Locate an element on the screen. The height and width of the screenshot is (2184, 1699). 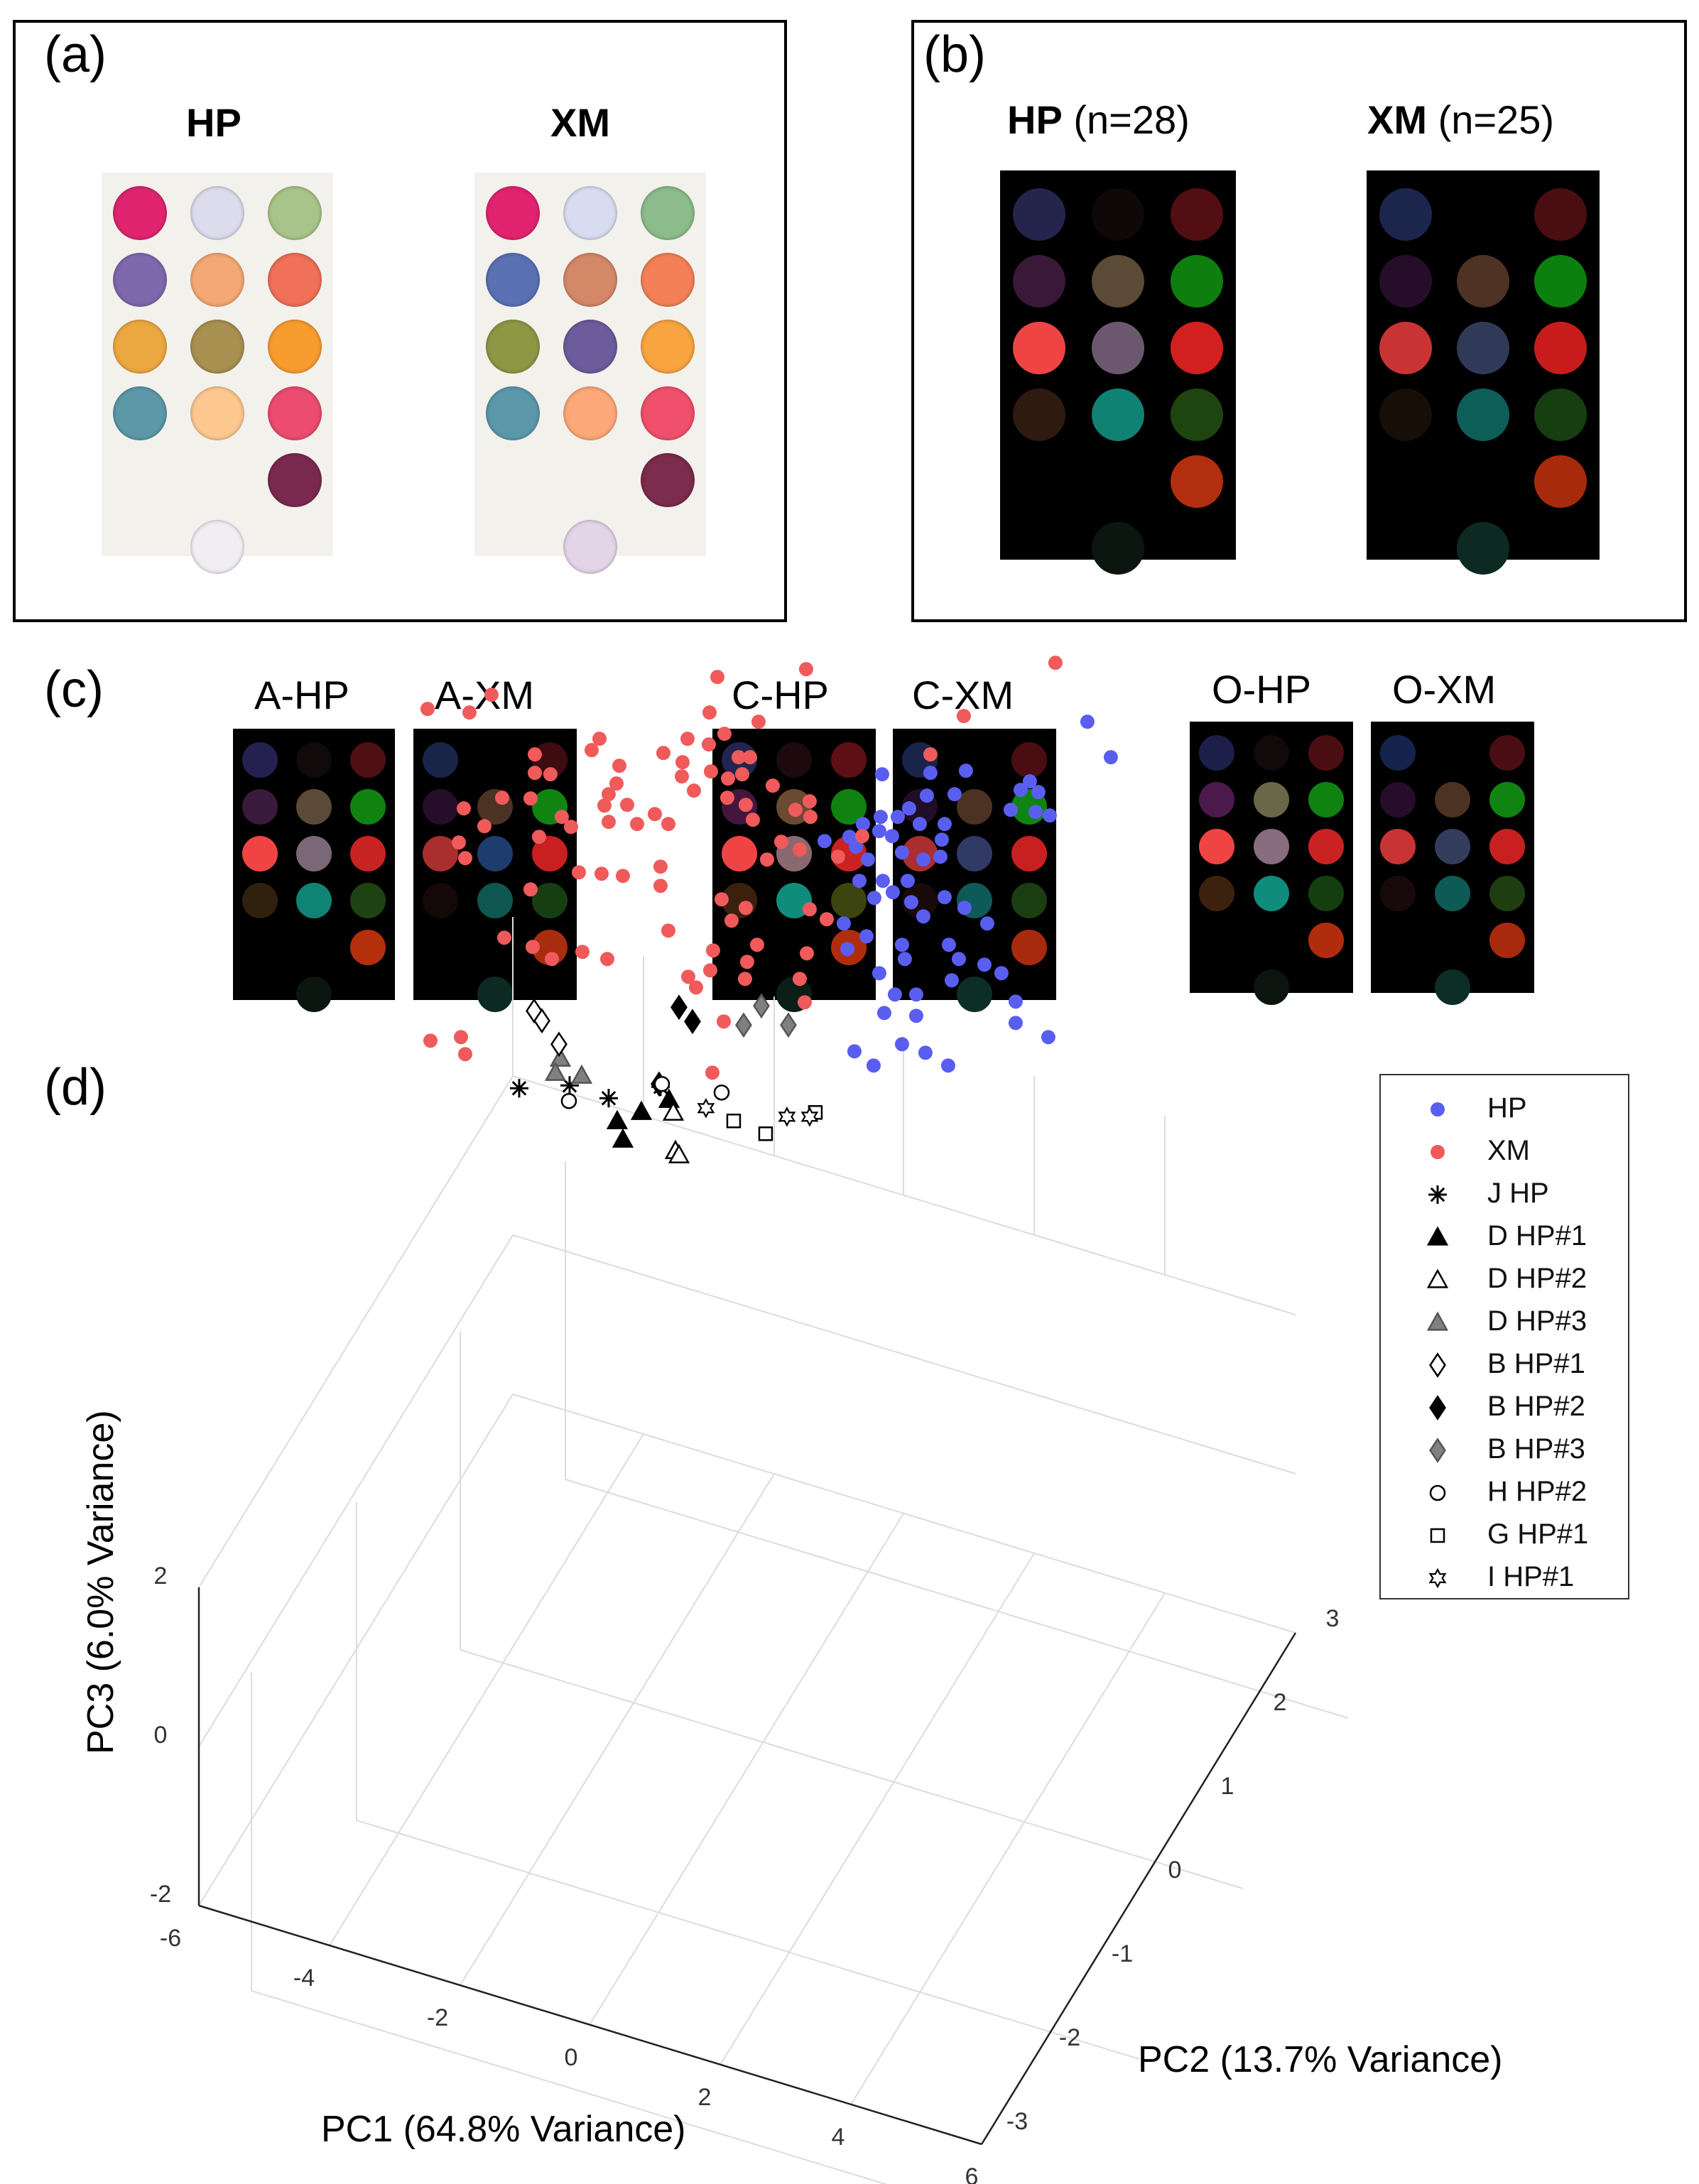
panel-b-title-hp-n: (n=28) is located at coordinates (1132, 119).